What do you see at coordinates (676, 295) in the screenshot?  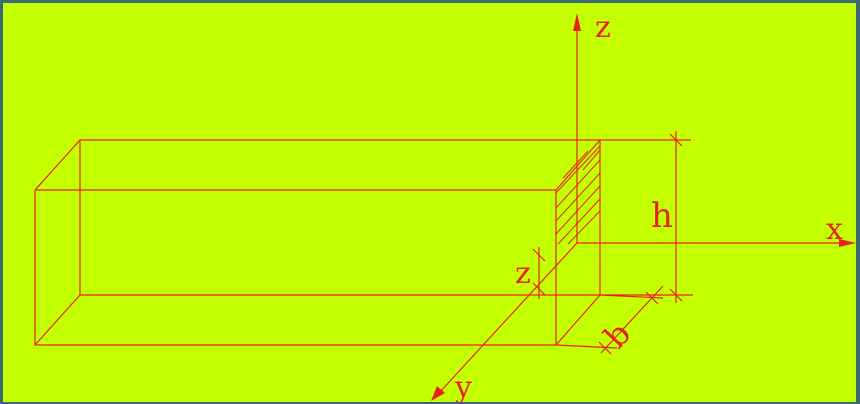 I see `h-tick-bottom` at bounding box center [676, 295].